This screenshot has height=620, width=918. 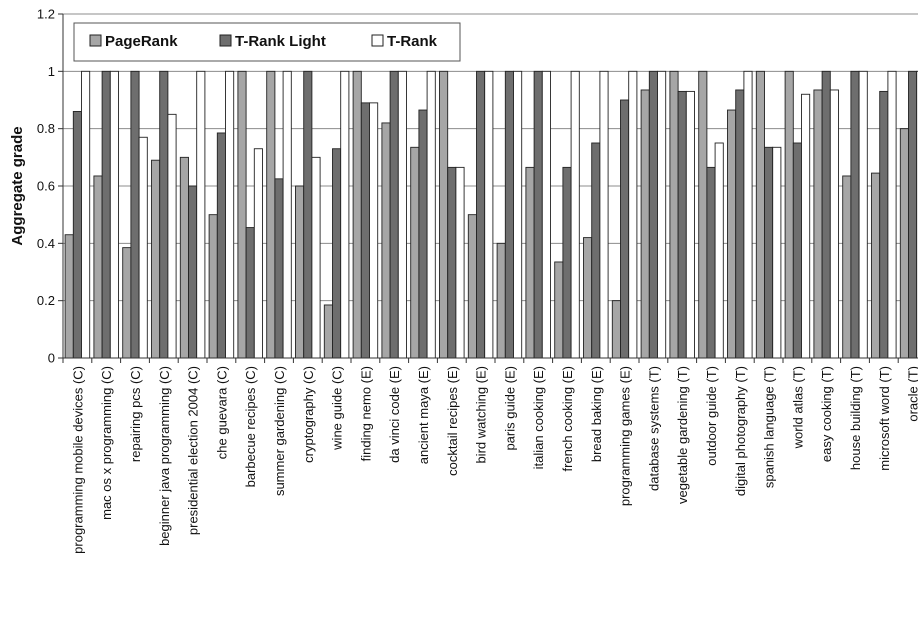 I want to click on x-category-label: repairing pcs (C), so click(x=135, y=414).